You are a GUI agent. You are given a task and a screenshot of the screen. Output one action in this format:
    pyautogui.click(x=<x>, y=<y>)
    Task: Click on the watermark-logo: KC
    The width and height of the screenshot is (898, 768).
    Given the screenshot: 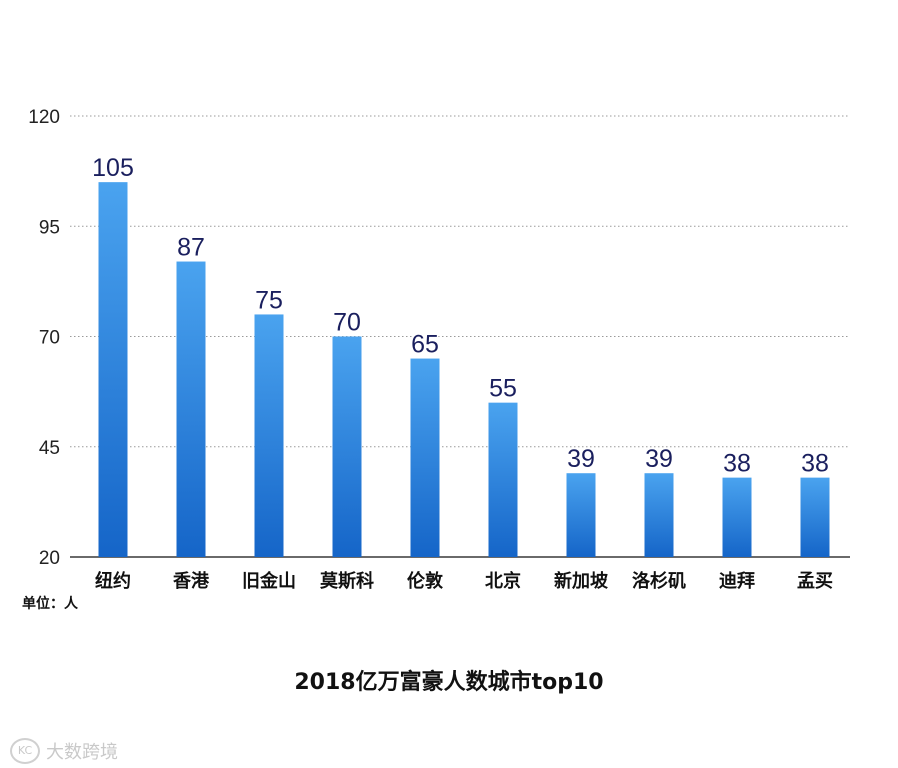 What is the action you would take?
    pyautogui.click(x=25, y=751)
    